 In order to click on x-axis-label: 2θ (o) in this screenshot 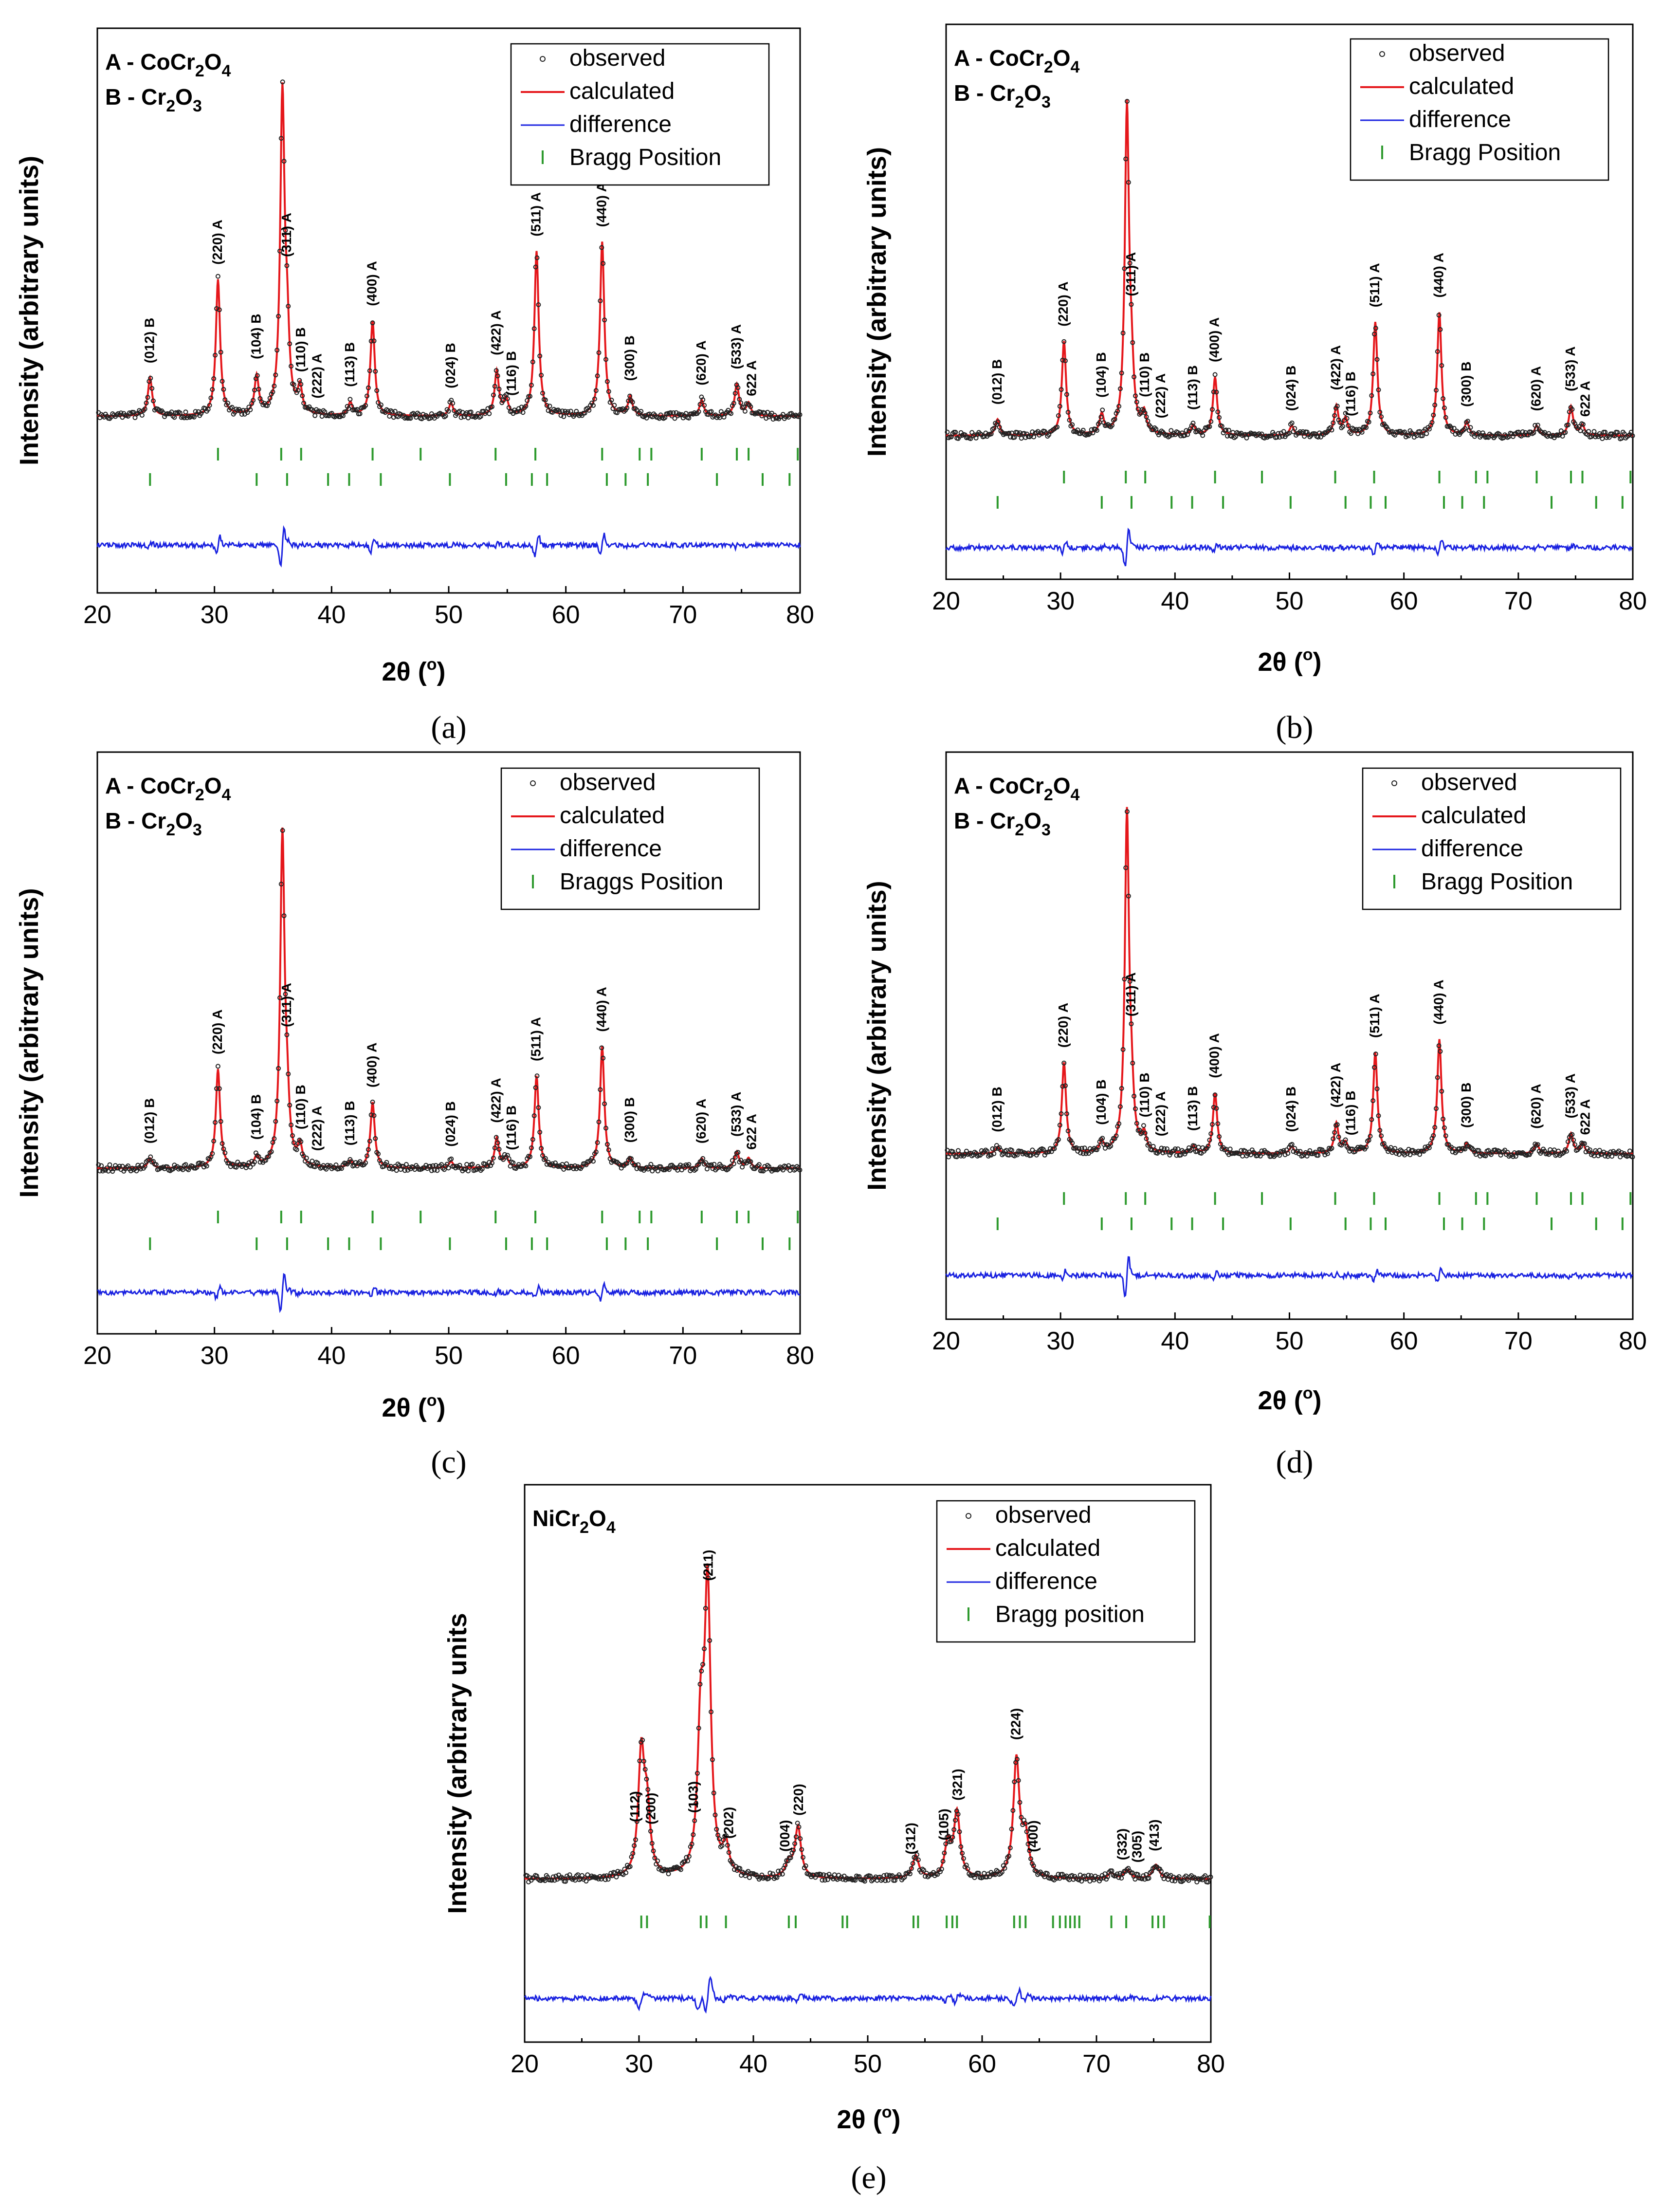, I will do `click(1290, 661)`.